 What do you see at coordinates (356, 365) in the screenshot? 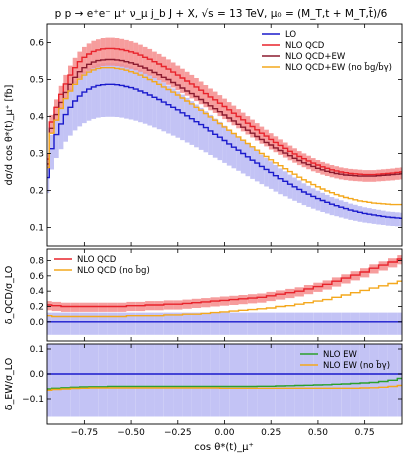
I see `legend-label: NLO EW (no b̄γ)` at bounding box center [356, 365].